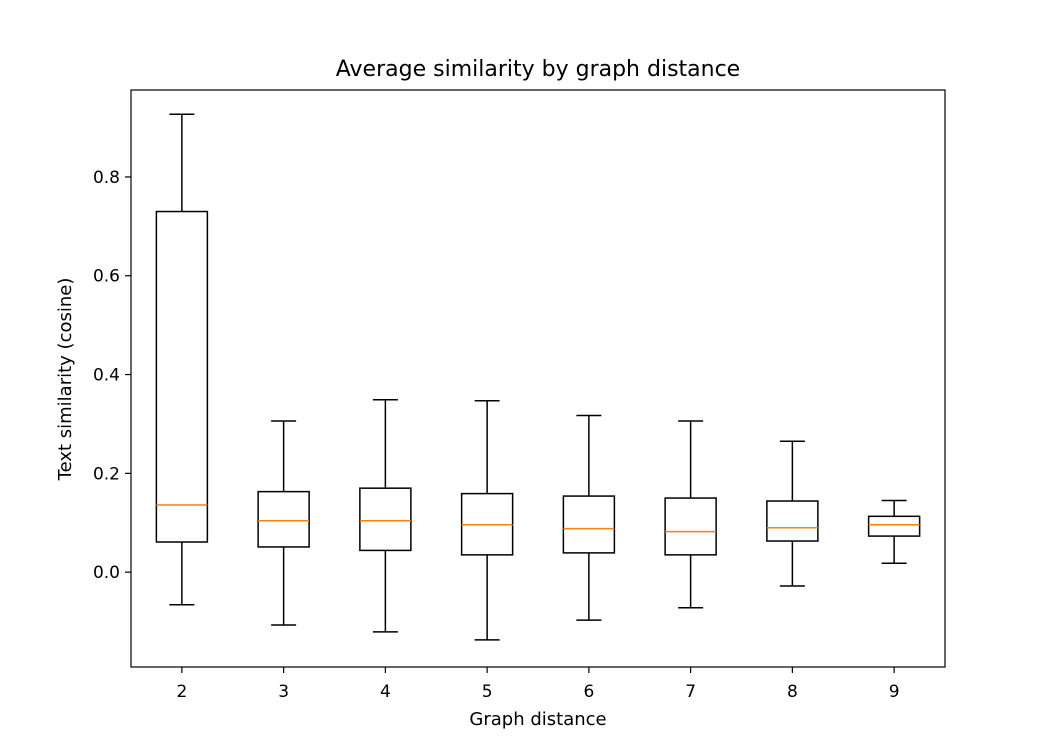  What do you see at coordinates (537, 719) in the screenshot?
I see `x-axis-label: Graph distance` at bounding box center [537, 719].